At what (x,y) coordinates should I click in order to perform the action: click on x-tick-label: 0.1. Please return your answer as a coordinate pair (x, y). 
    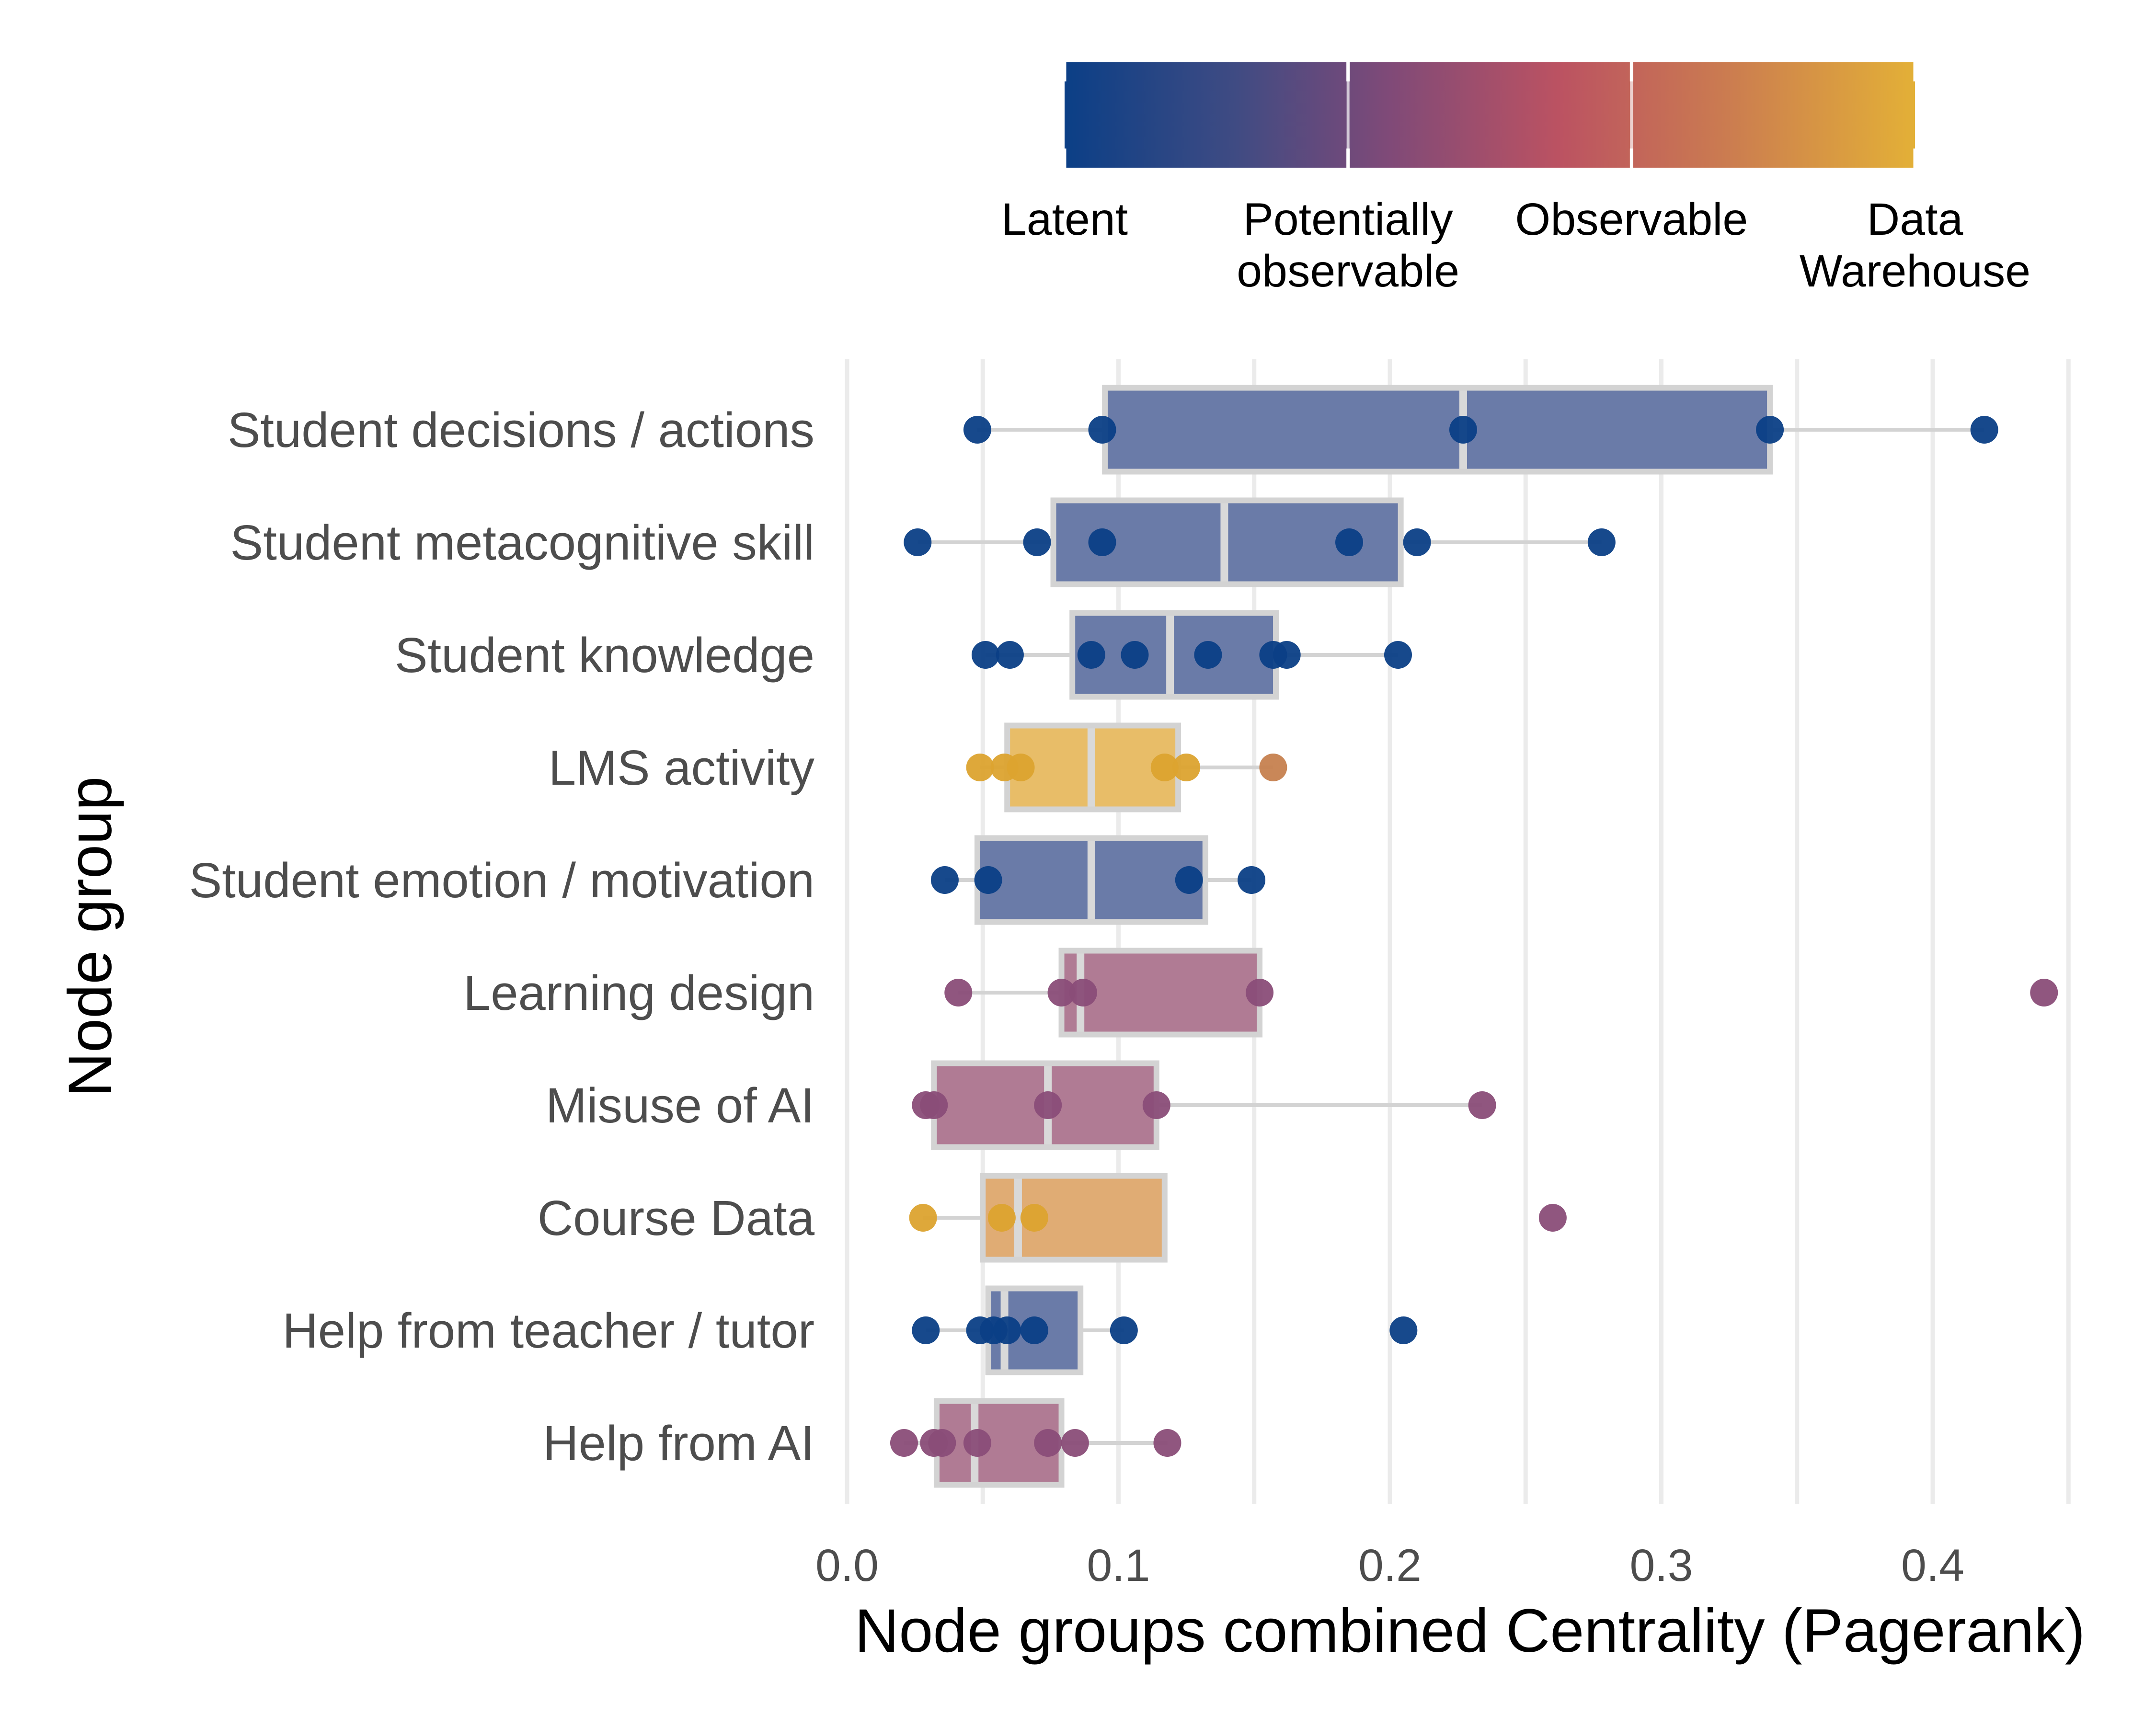
    Looking at the image, I should click on (1118, 1565).